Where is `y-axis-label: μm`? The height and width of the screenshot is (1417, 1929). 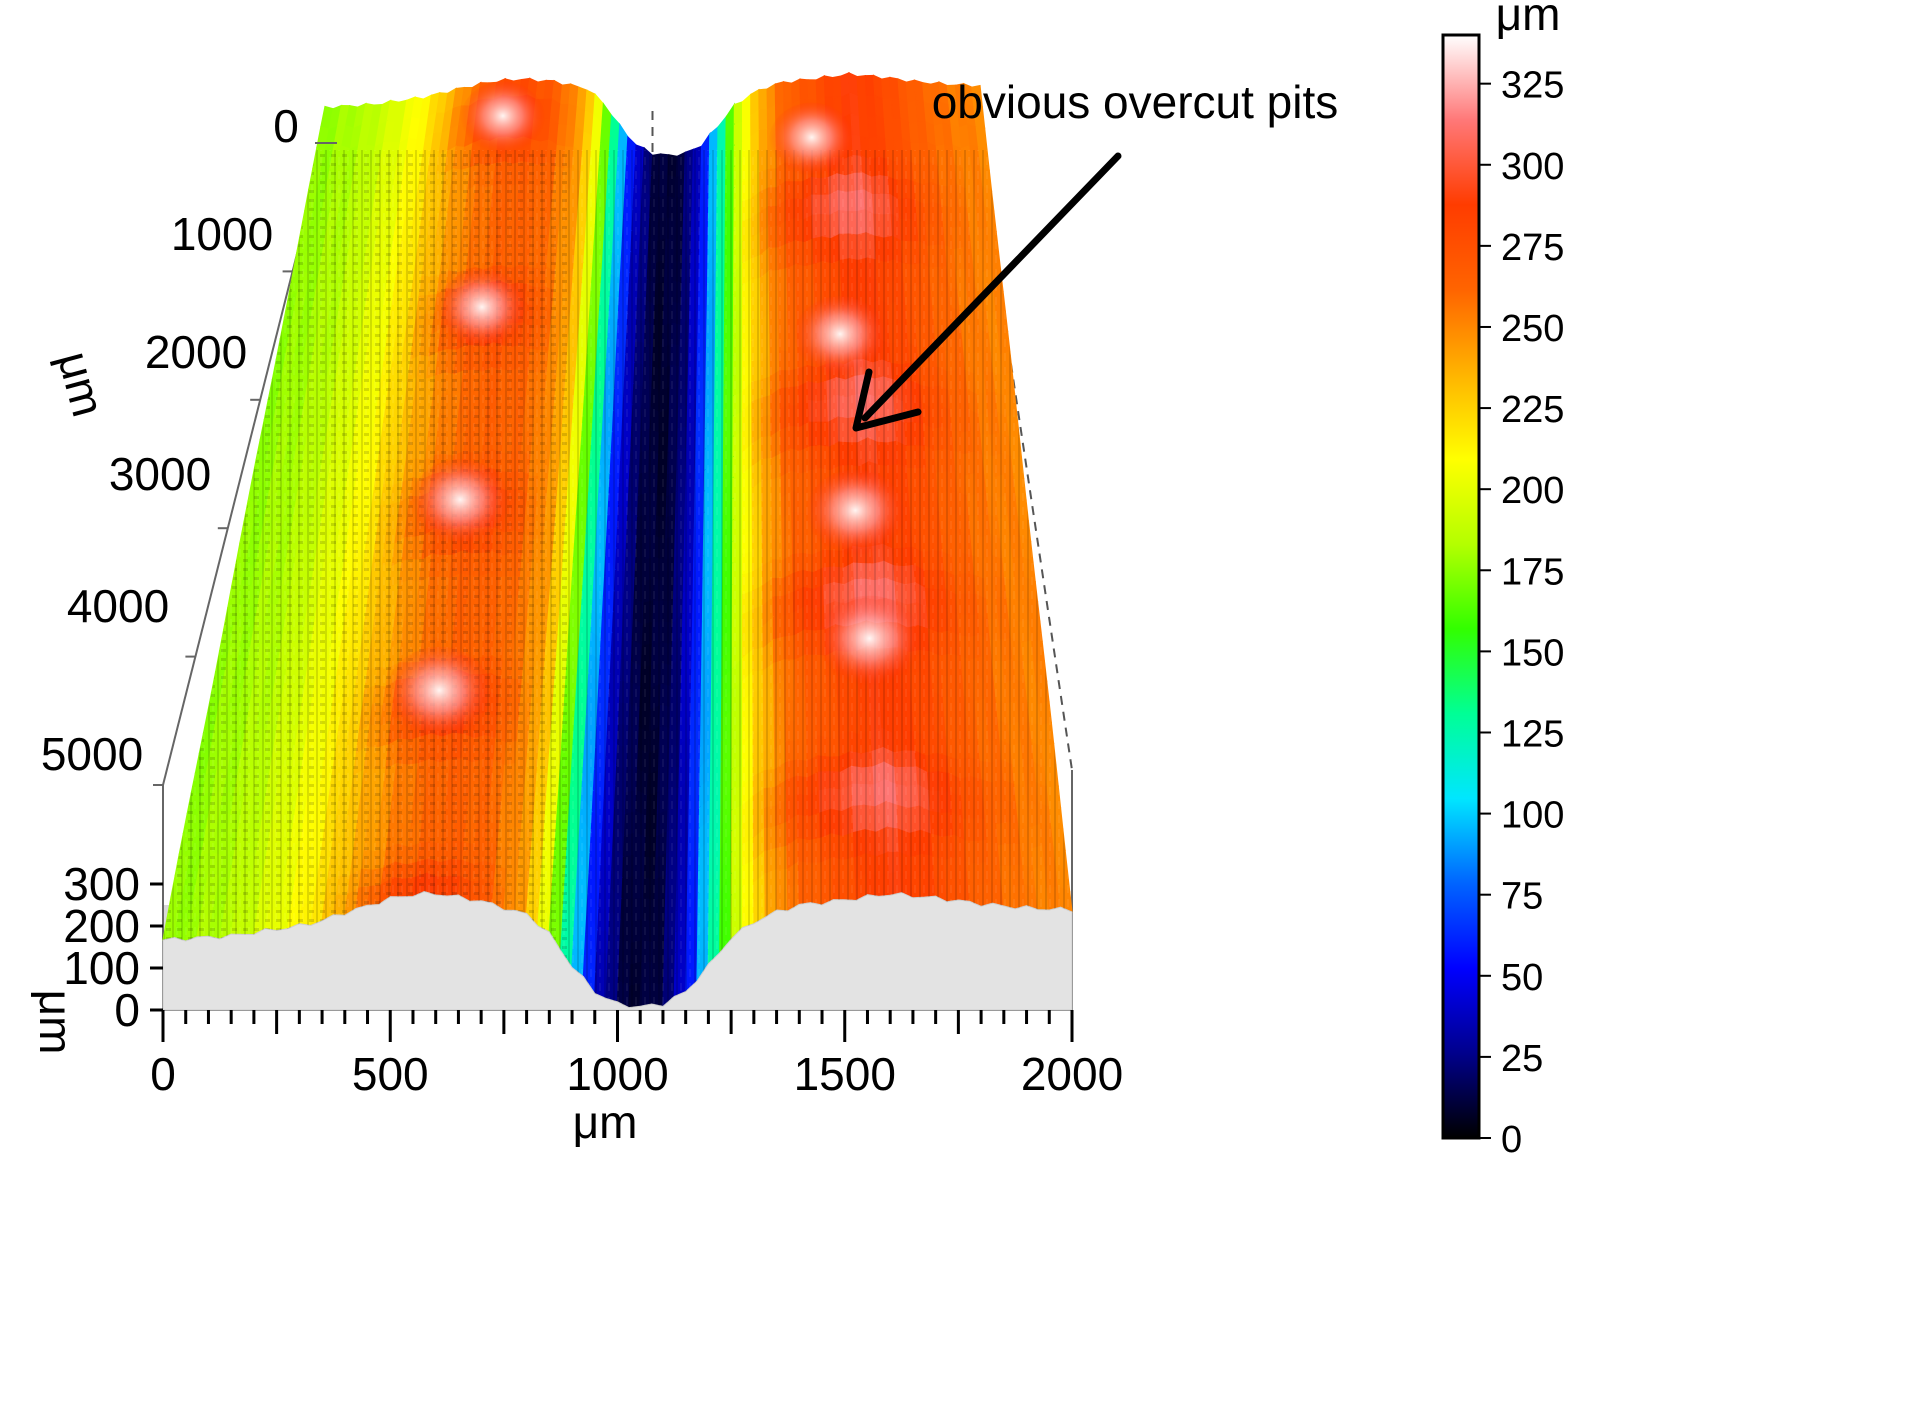 y-axis-label: μm is located at coordinates (81, 384).